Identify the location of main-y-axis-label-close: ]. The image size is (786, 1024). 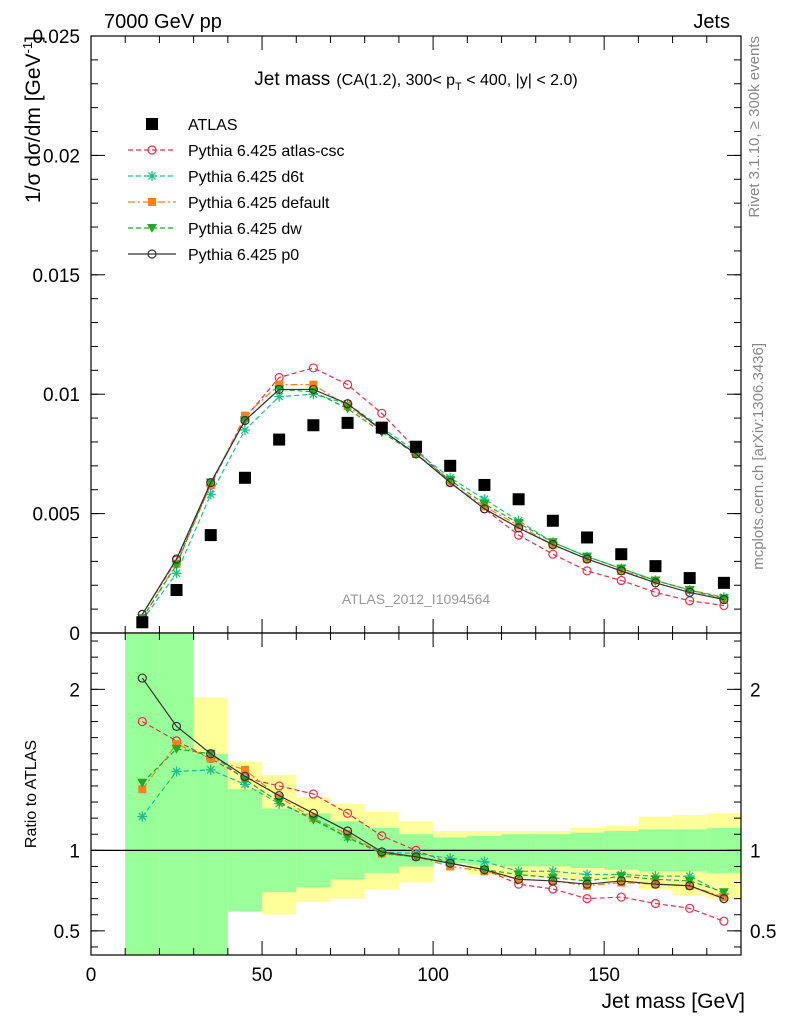
(33, 39).